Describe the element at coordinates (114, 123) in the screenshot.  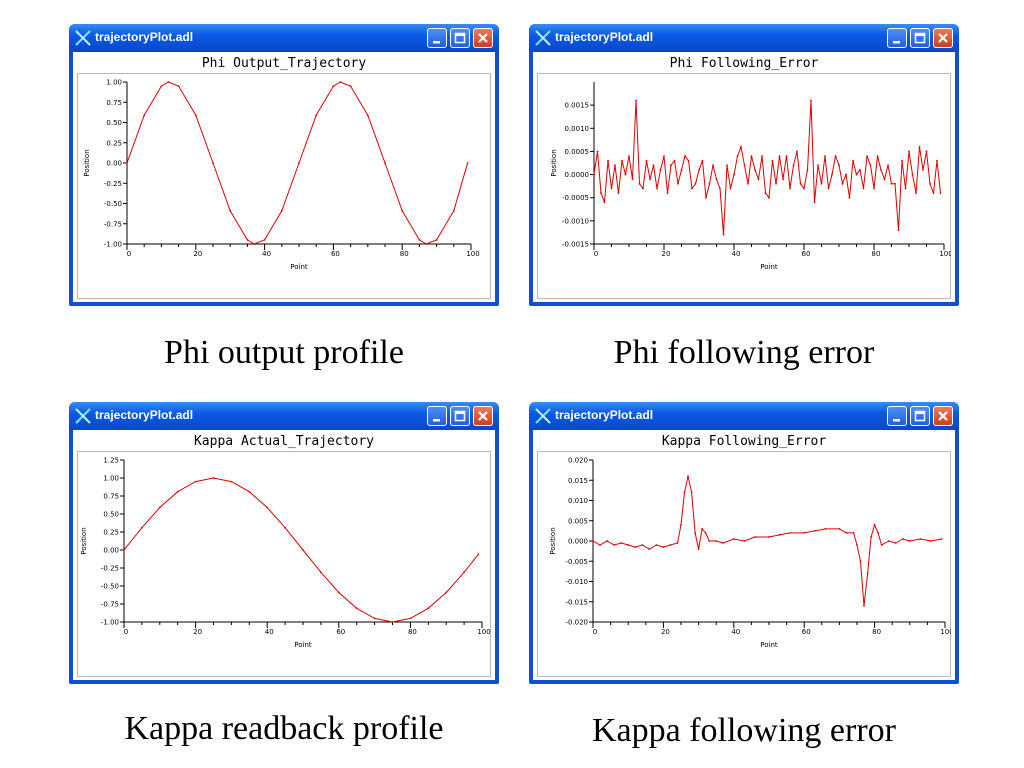
I see `y-tick-label: 0.50` at that location.